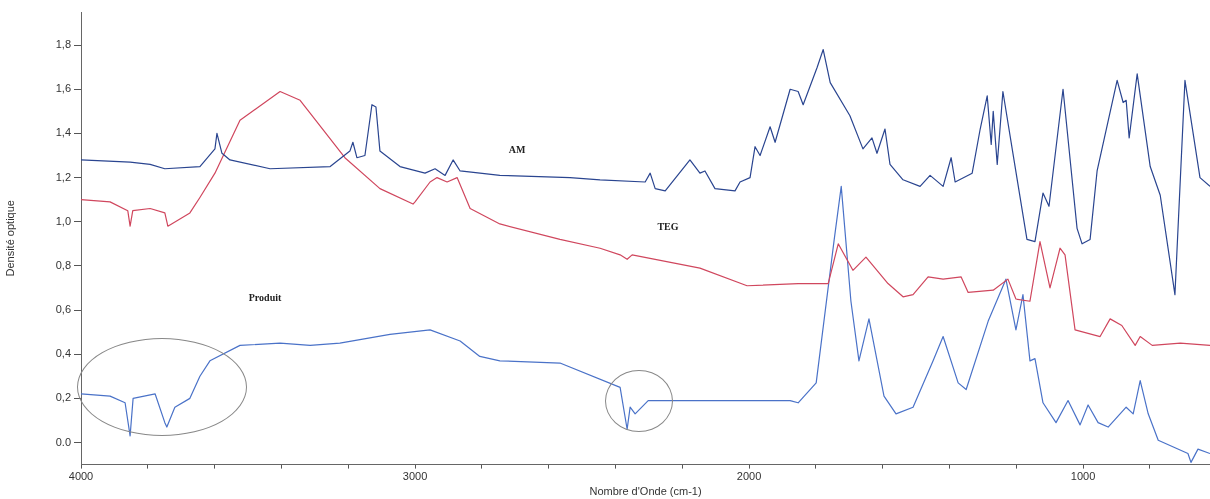 The height and width of the screenshot is (499, 1210). I want to click on x-tick-label: 3000, so click(415, 476).